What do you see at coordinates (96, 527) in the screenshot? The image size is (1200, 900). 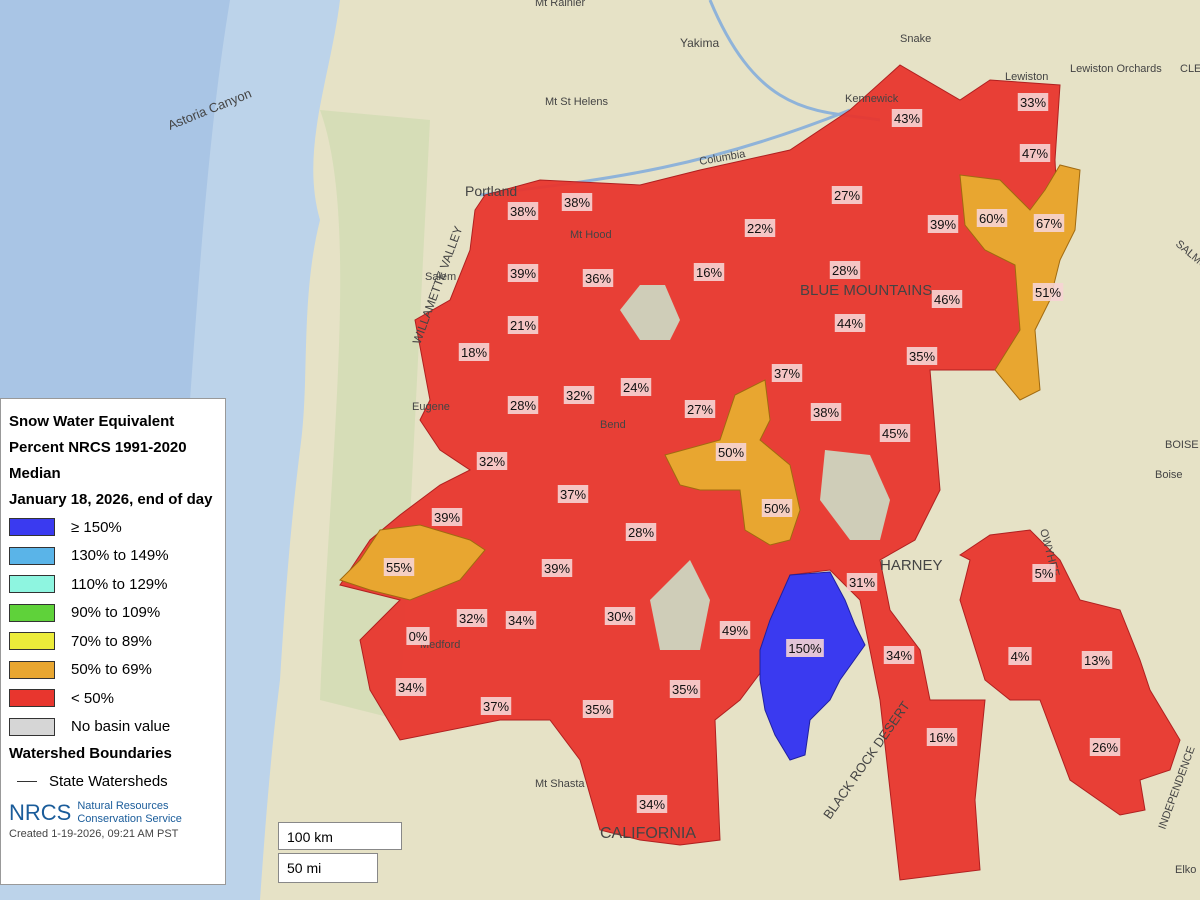 I see `legend-label: ≥ 150%` at bounding box center [96, 527].